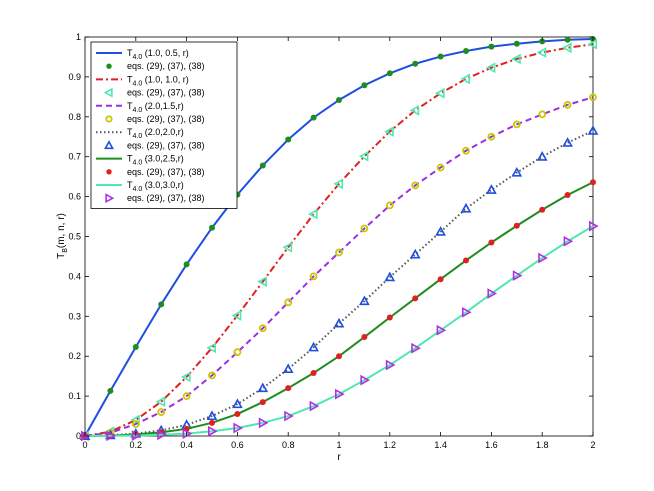  Describe the element at coordinates (155, 186) in the screenshot. I see `legend-label: T4.0 (3.0,3.0,r)` at that location.